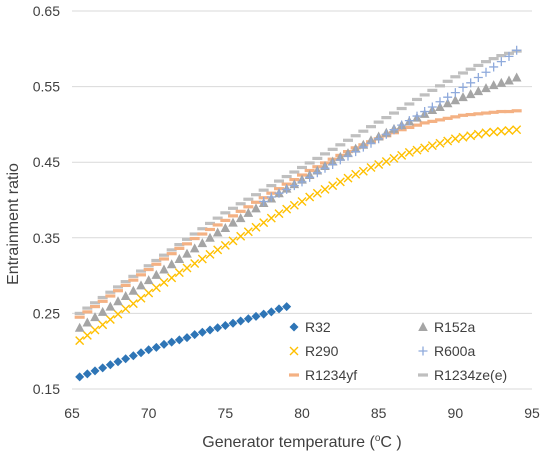 The image size is (550, 457). I want to click on x-axis-label-main: Generator temperature (, so click(288, 442).